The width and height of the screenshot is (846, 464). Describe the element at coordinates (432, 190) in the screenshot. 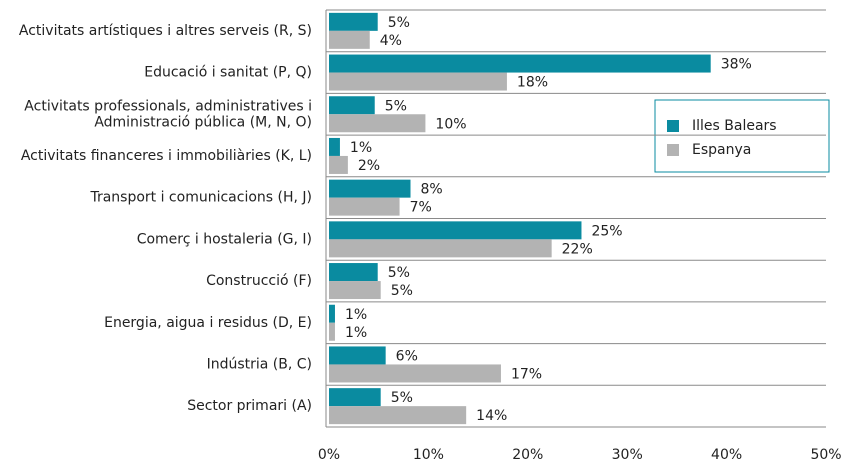

I see `value-label: 8%` at that location.